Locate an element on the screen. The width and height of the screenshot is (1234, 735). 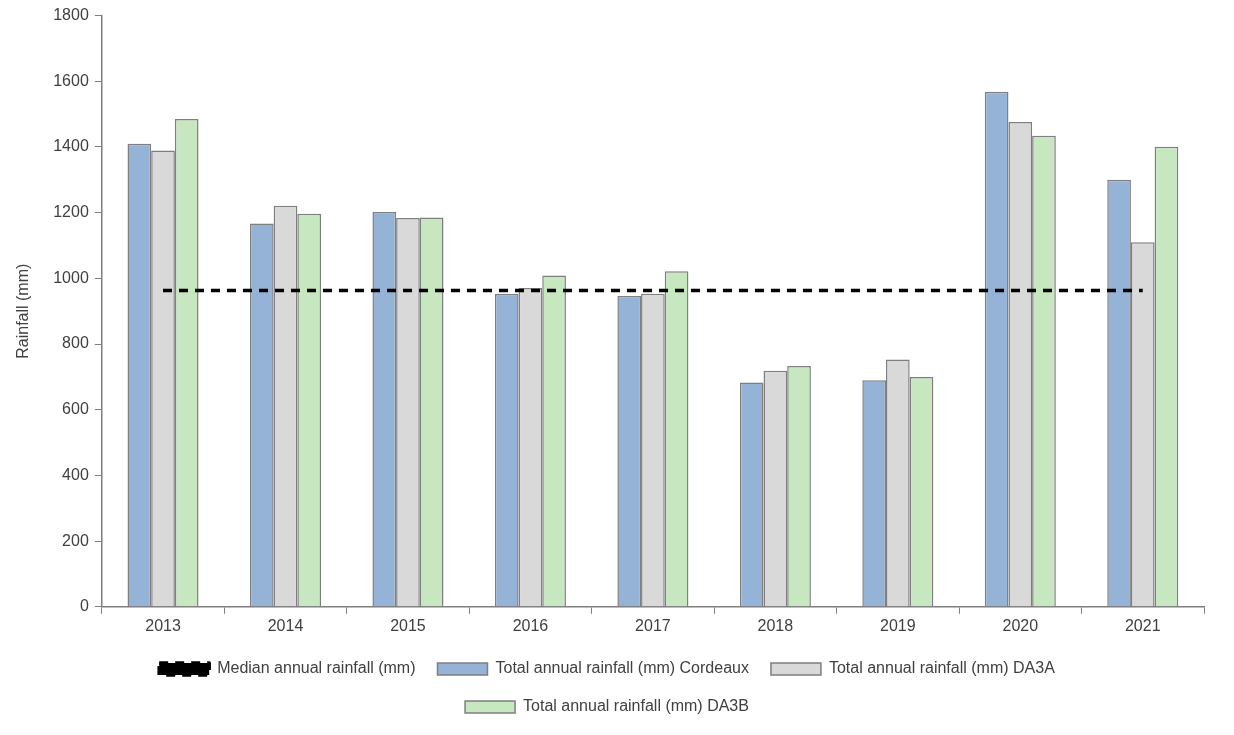
y-tick-label: 1200 is located at coordinates (71, 212).